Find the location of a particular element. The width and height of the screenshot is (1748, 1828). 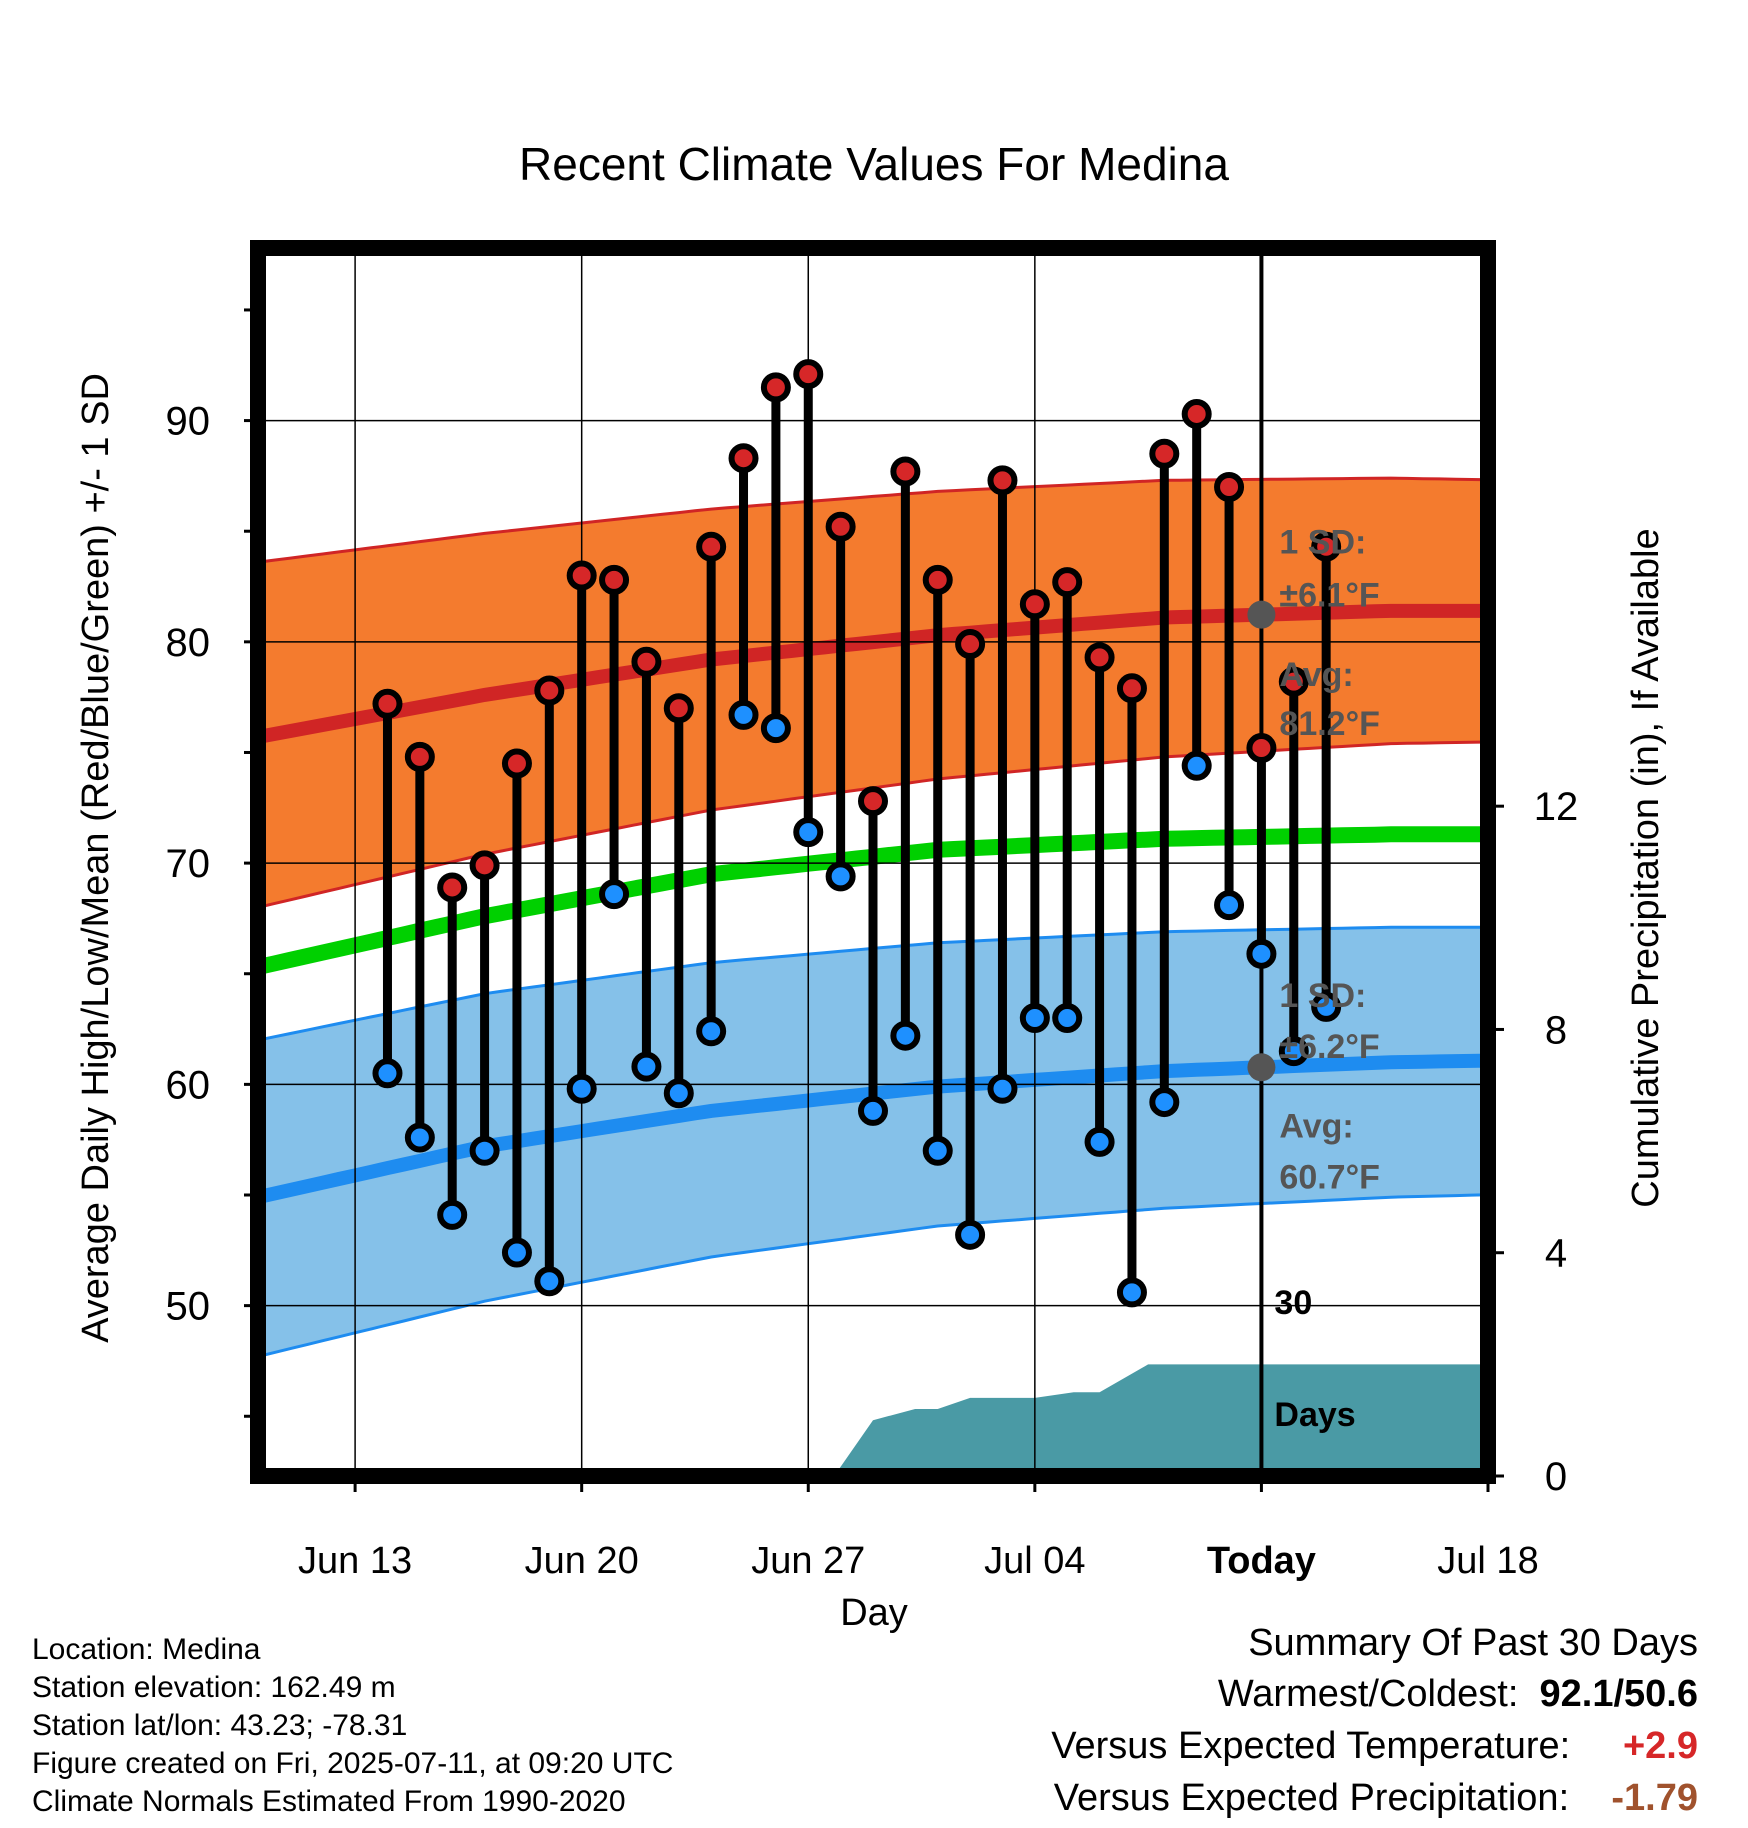

low-avg-label: Avg: is located at coordinates (1316, 1126).